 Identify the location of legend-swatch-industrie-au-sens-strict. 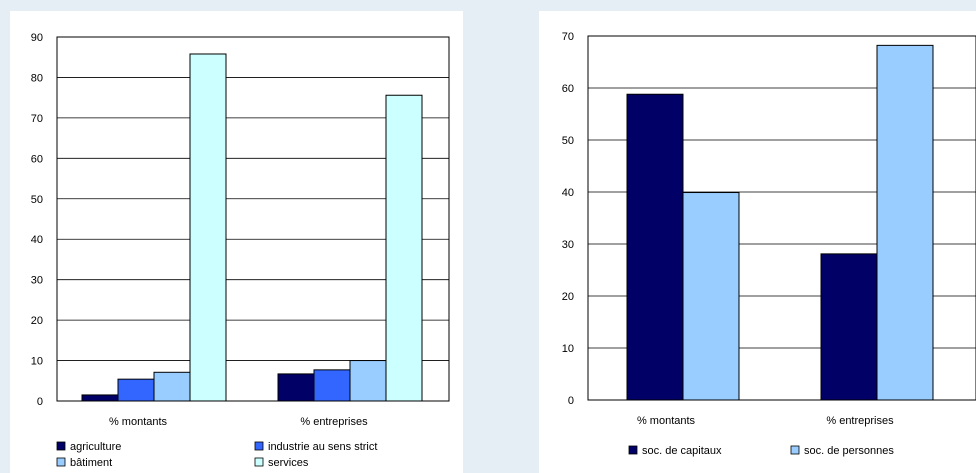
(259, 446).